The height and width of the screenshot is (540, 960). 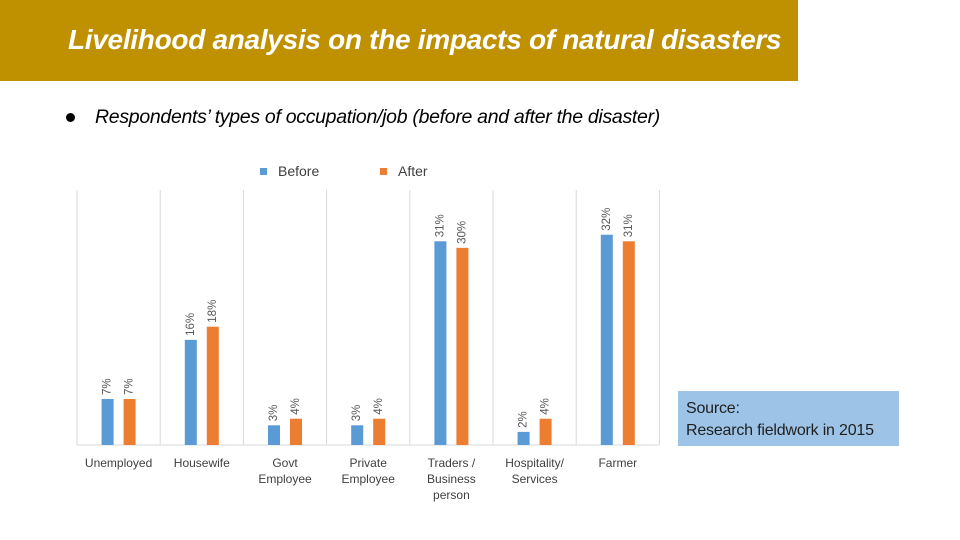 I want to click on data-label-before-4: 3%, so click(x=357, y=413).